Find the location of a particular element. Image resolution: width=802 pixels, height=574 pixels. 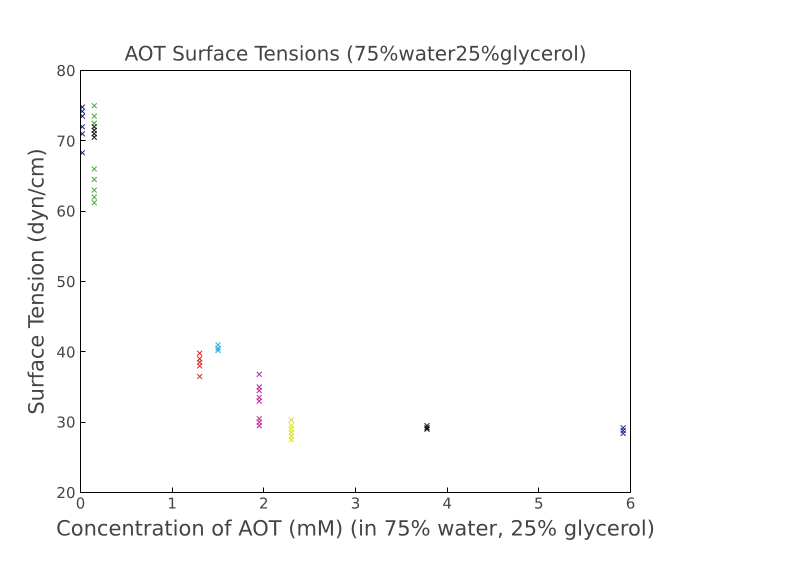

y-tick-label: 40 is located at coordinates (66, 352).